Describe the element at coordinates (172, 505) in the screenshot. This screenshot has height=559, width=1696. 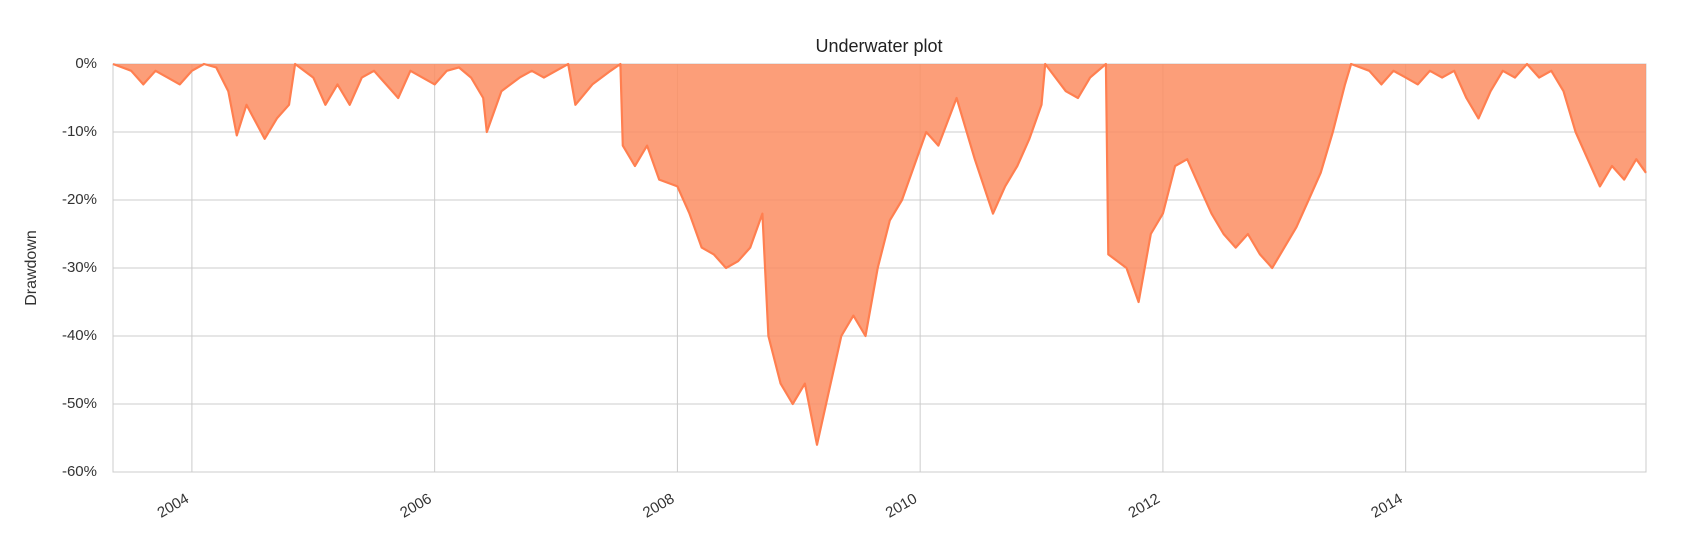
I see `x-tick-label: 2004` at that location.